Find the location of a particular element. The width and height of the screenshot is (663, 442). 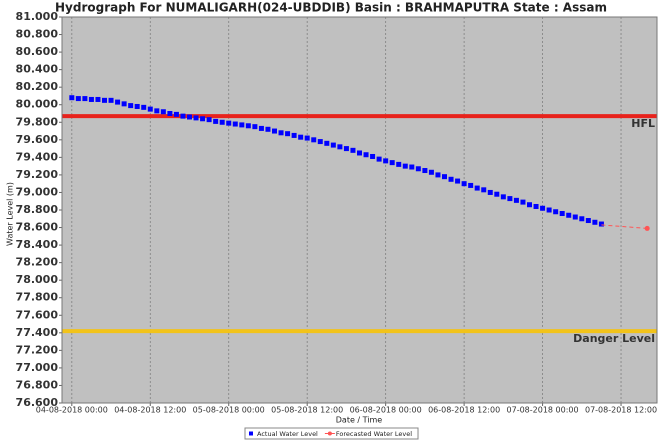

x-tick-label: 07-08-2018 00:00 is located at coordinates (543, 410).